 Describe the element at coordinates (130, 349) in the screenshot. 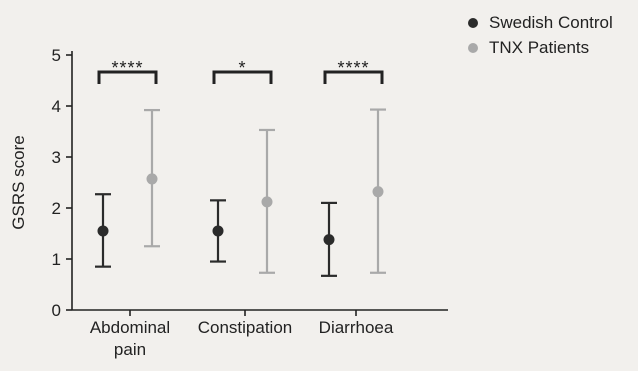

I see `x-tick-label: pain` at that location.